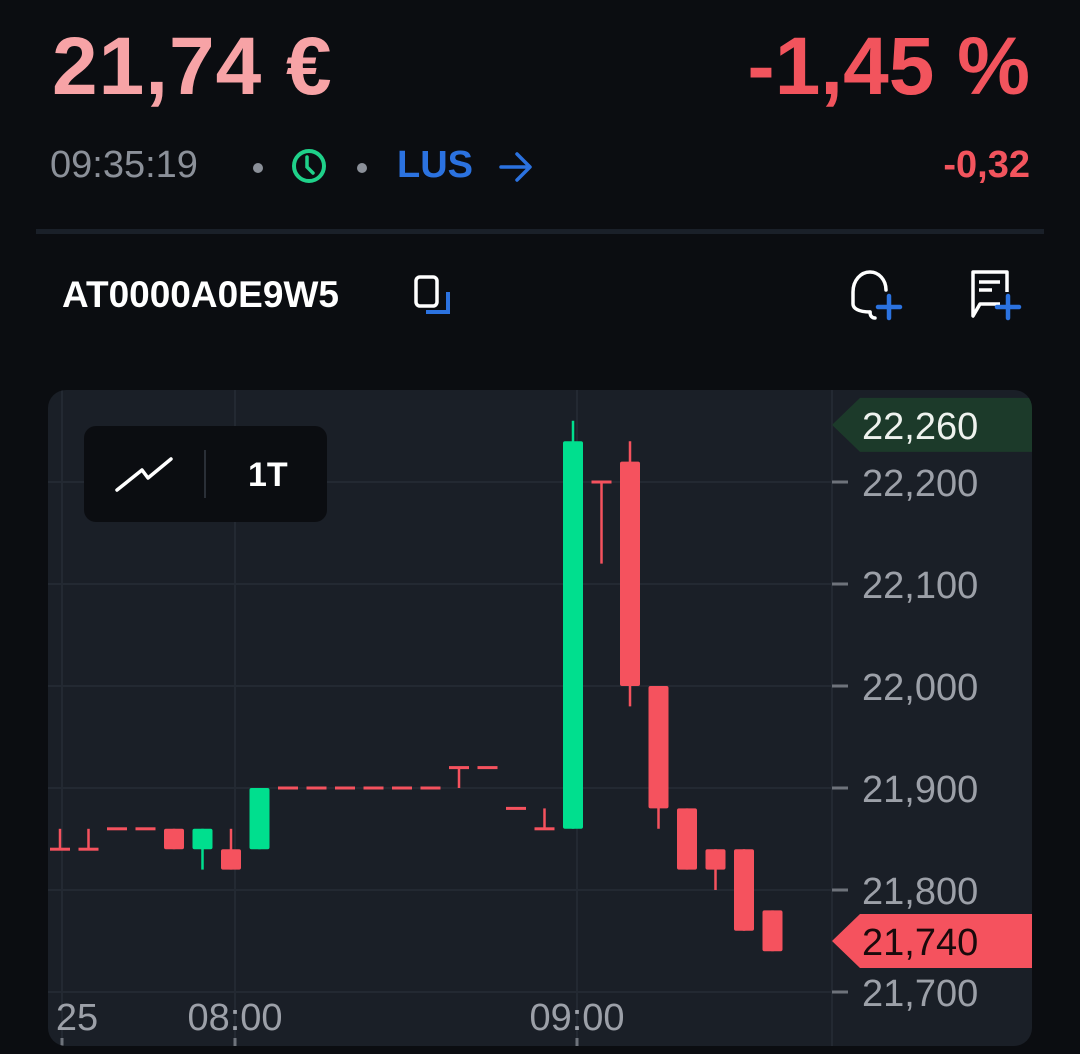 Image resolution: width=1080 pixels, height=1054 pixels. I want to click on time-axis: 25 08:00 09:00, so click(340, 1021).